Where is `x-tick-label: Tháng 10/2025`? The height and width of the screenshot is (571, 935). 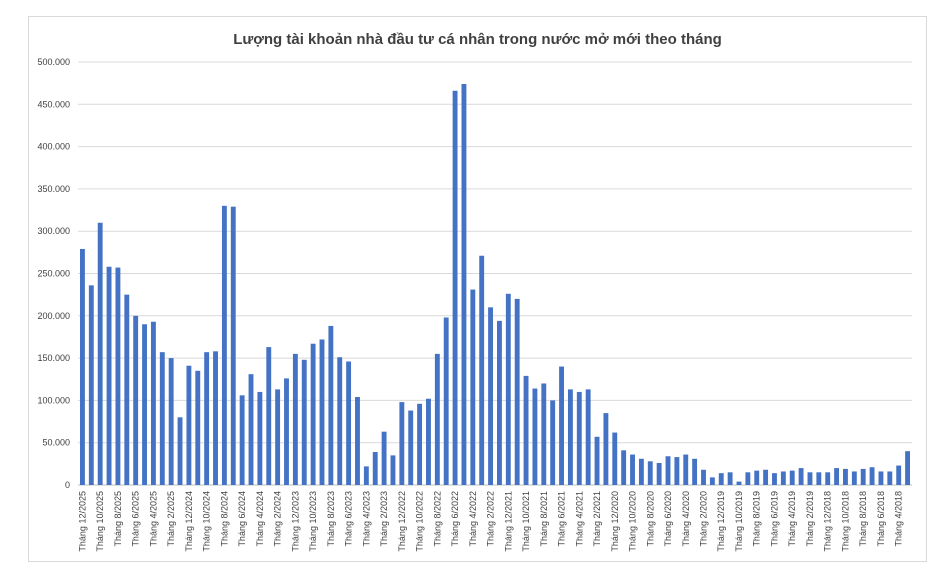
x-tick-label: Tháng 10/2025 is located at coordinates (100, 521).